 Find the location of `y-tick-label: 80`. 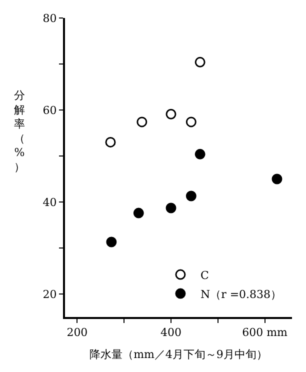

y-tick-label: 80 is located at coordinates (49, 18).